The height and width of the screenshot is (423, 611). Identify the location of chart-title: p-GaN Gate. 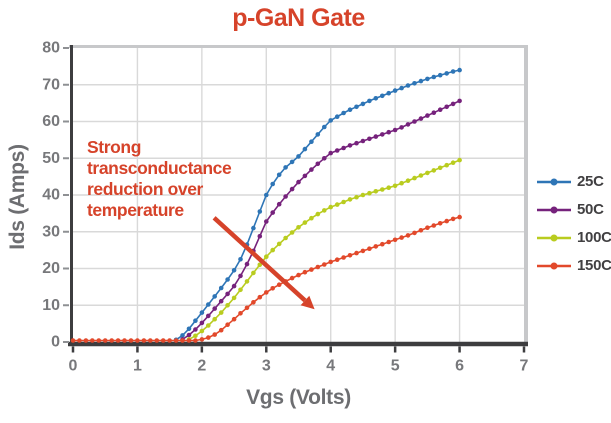
(298, 18).